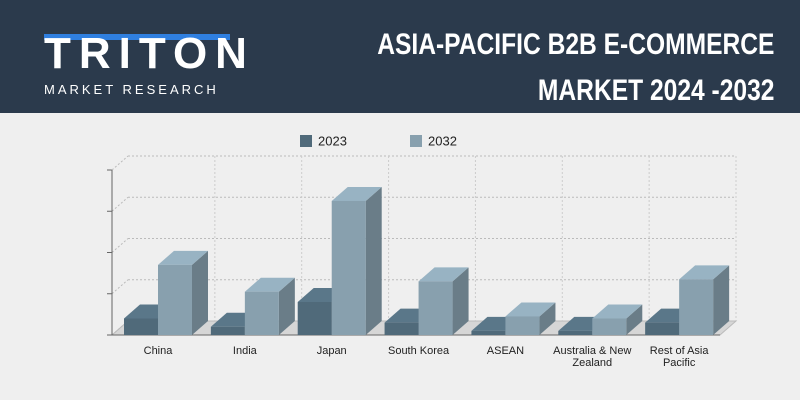  Describe the element at coordinates (575, 44) in the screenshot. I see `title-line: ASIA-PACIFIC B2B E-COMMERCE` at that location.